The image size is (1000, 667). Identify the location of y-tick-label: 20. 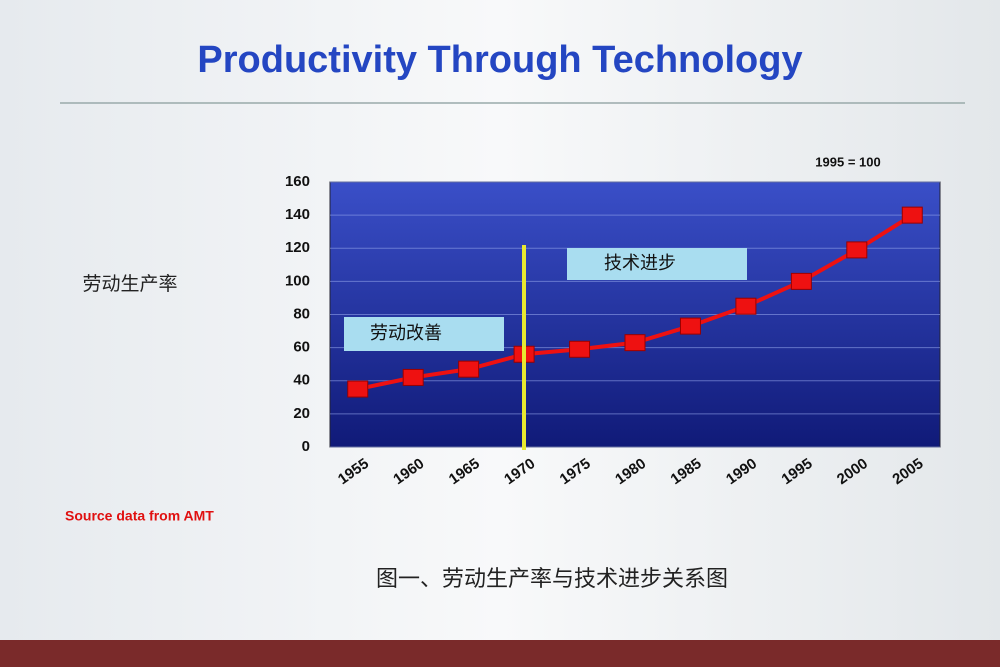
(301, 413).